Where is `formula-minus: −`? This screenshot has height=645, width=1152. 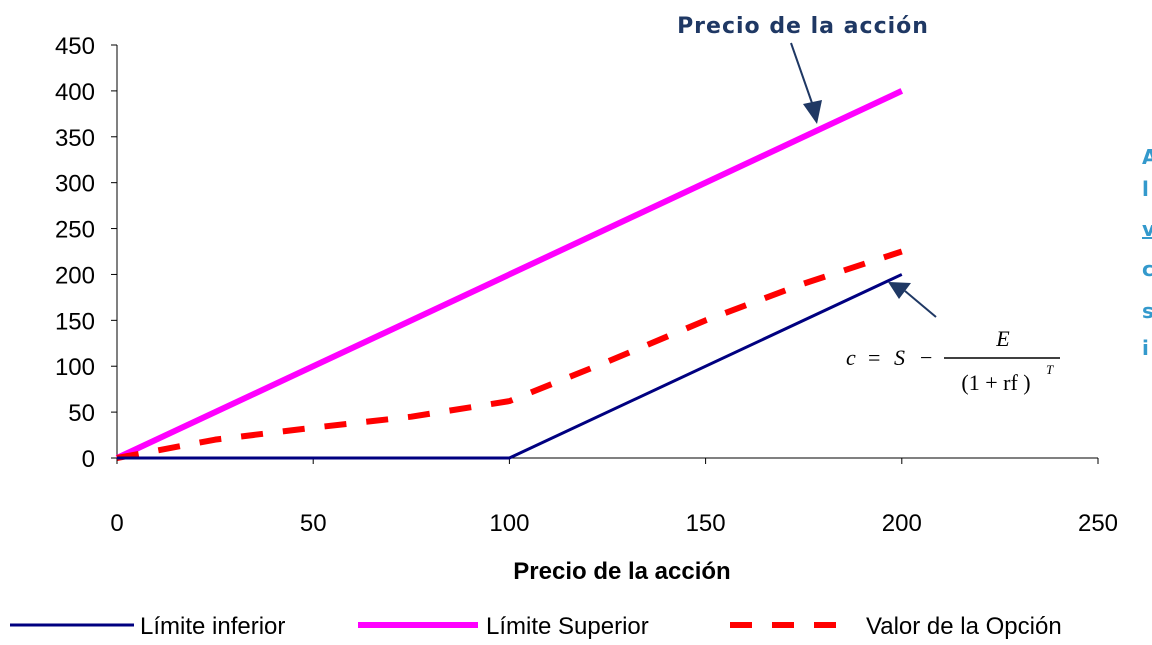 formula-minus: − is located at coordinates (926, 357).